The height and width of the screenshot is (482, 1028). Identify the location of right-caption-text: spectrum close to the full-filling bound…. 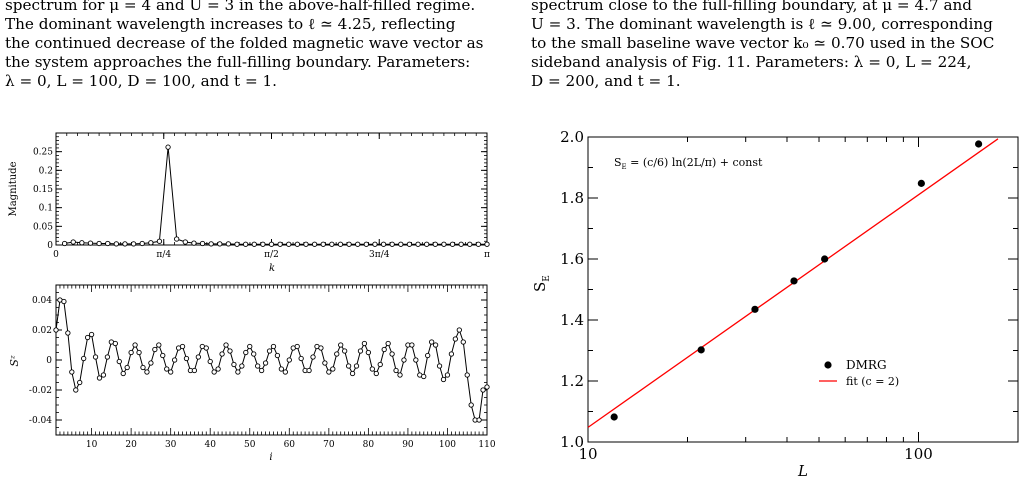
(777, 45).